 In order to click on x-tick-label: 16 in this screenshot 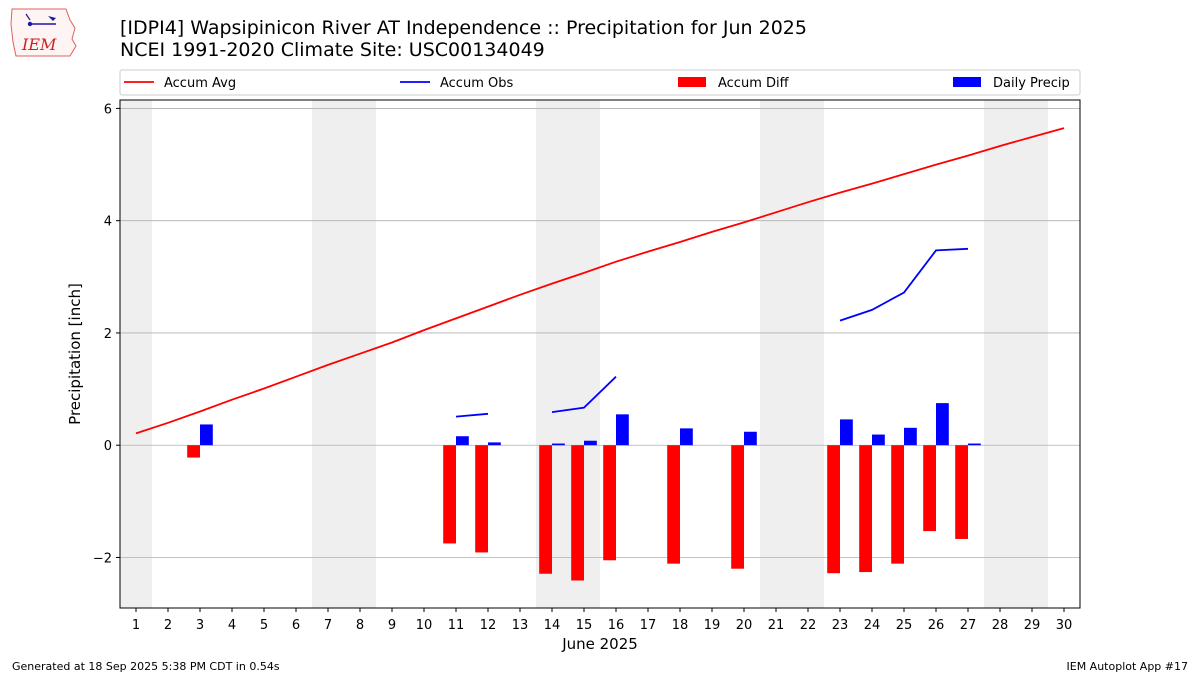, I will do `click(616, 625)`.